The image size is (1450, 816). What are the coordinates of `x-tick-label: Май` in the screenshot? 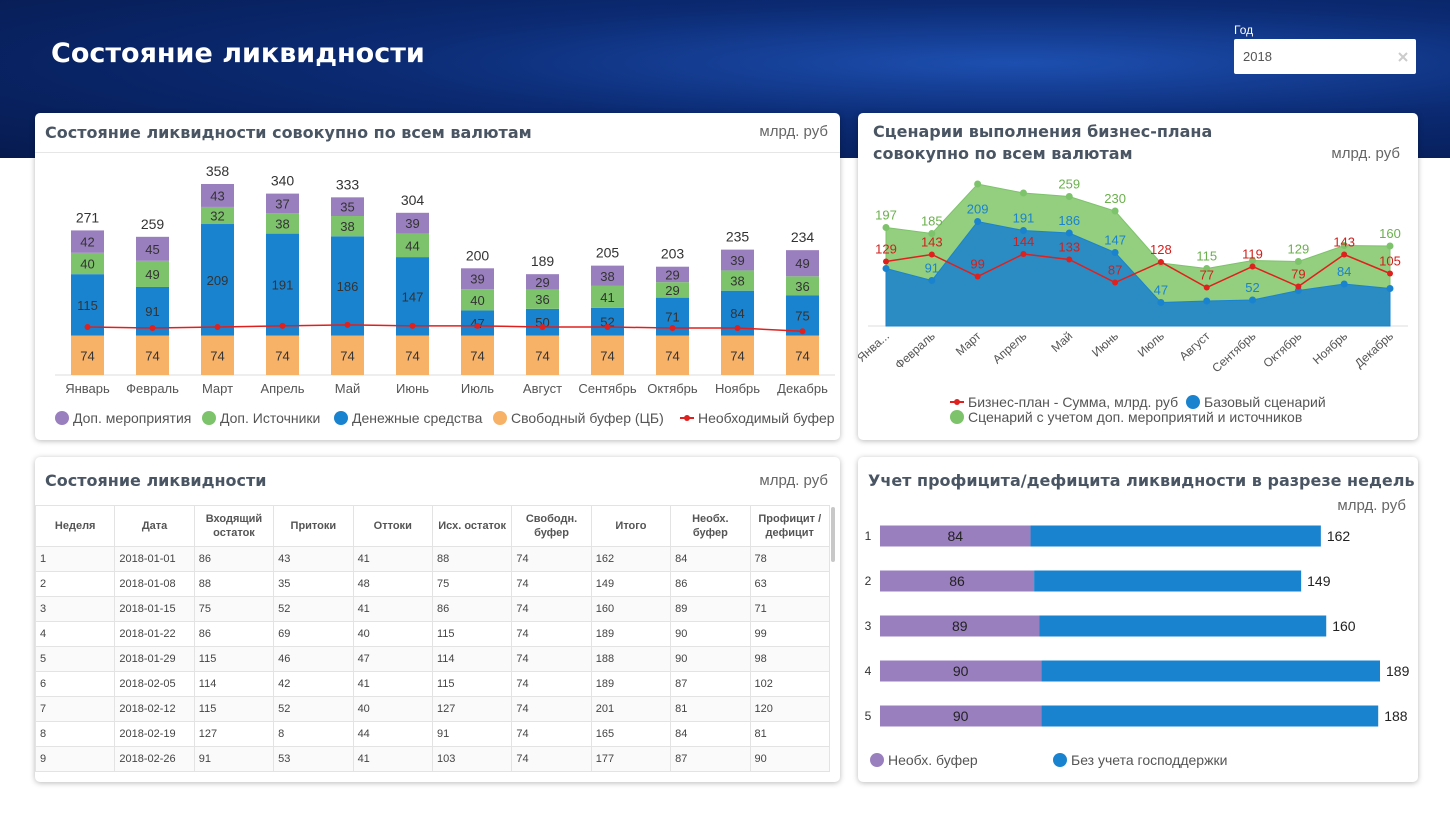 It's located at (347, 388).